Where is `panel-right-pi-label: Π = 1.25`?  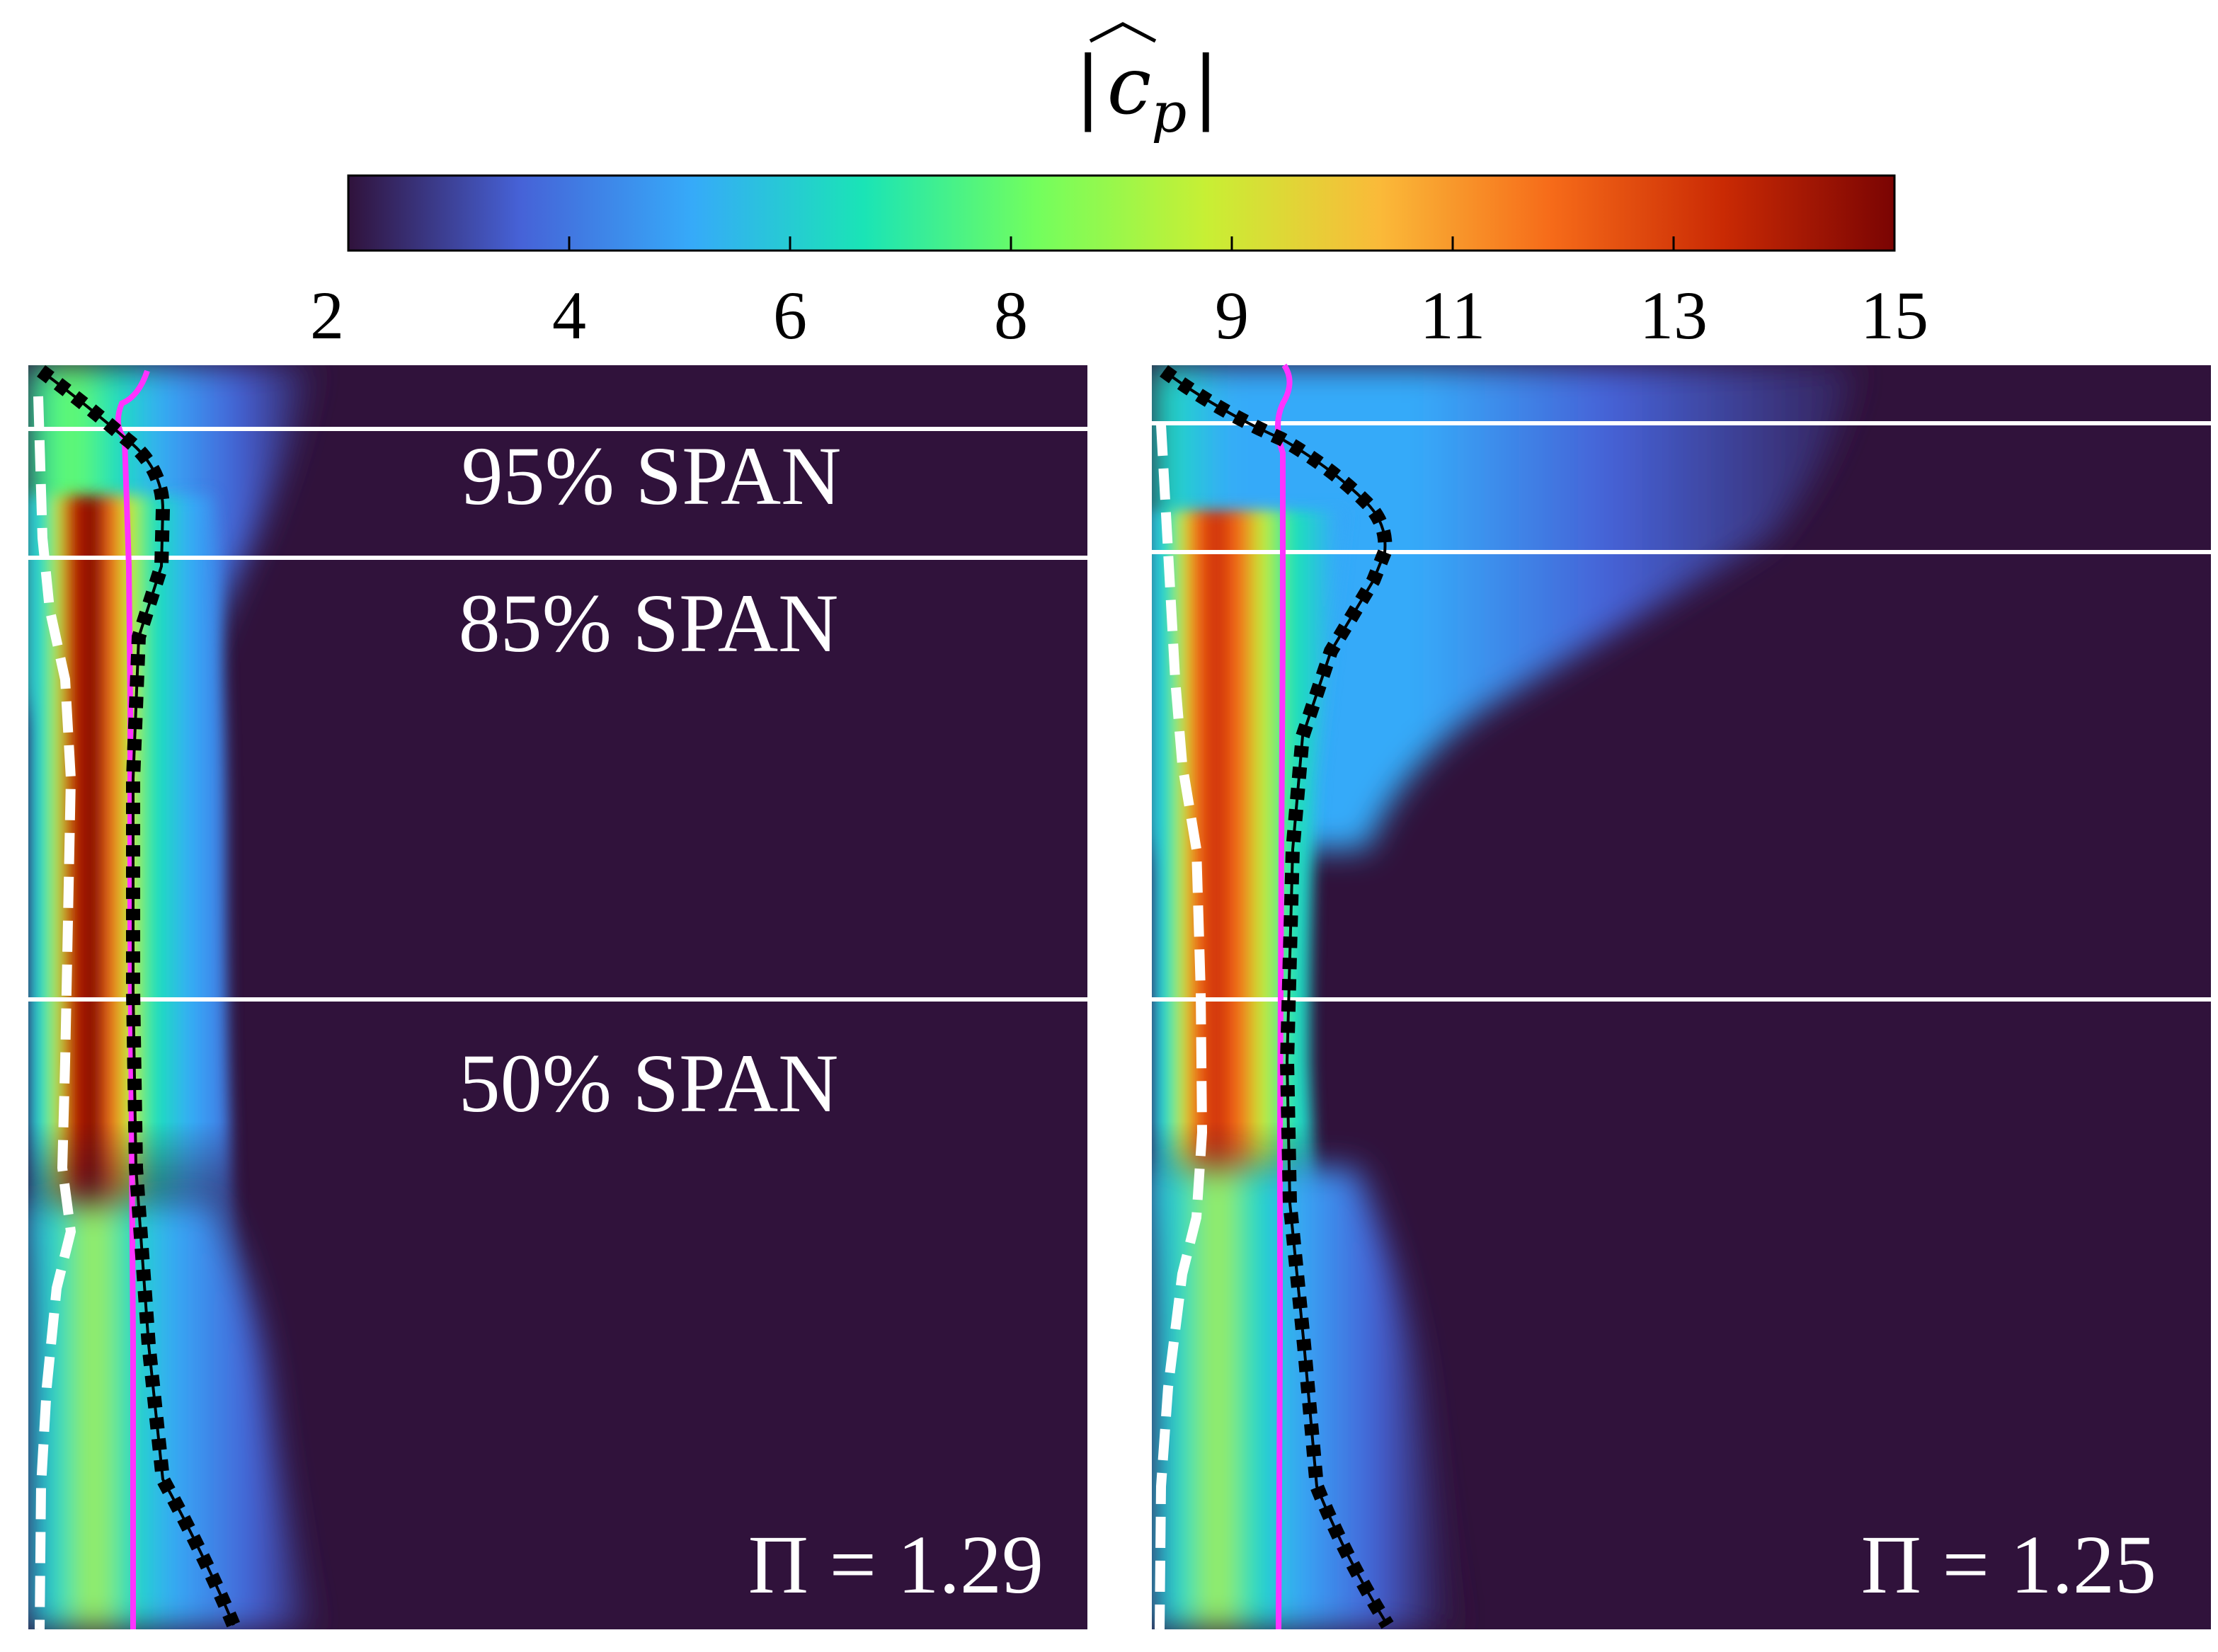 panel-right-pi-label: Π = 1.25 is located at coordinates (2008, 1564).